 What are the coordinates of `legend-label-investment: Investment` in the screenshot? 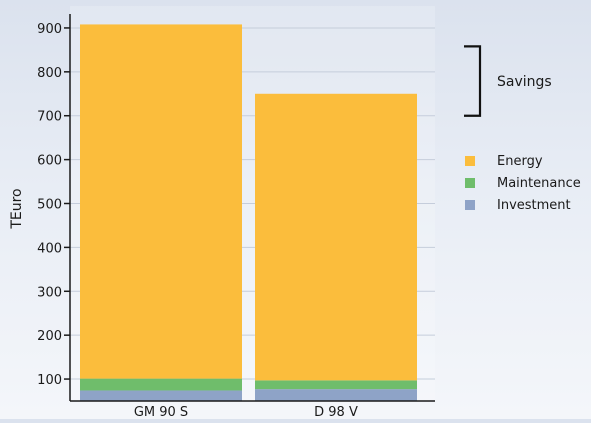 It's located at (534, 205).